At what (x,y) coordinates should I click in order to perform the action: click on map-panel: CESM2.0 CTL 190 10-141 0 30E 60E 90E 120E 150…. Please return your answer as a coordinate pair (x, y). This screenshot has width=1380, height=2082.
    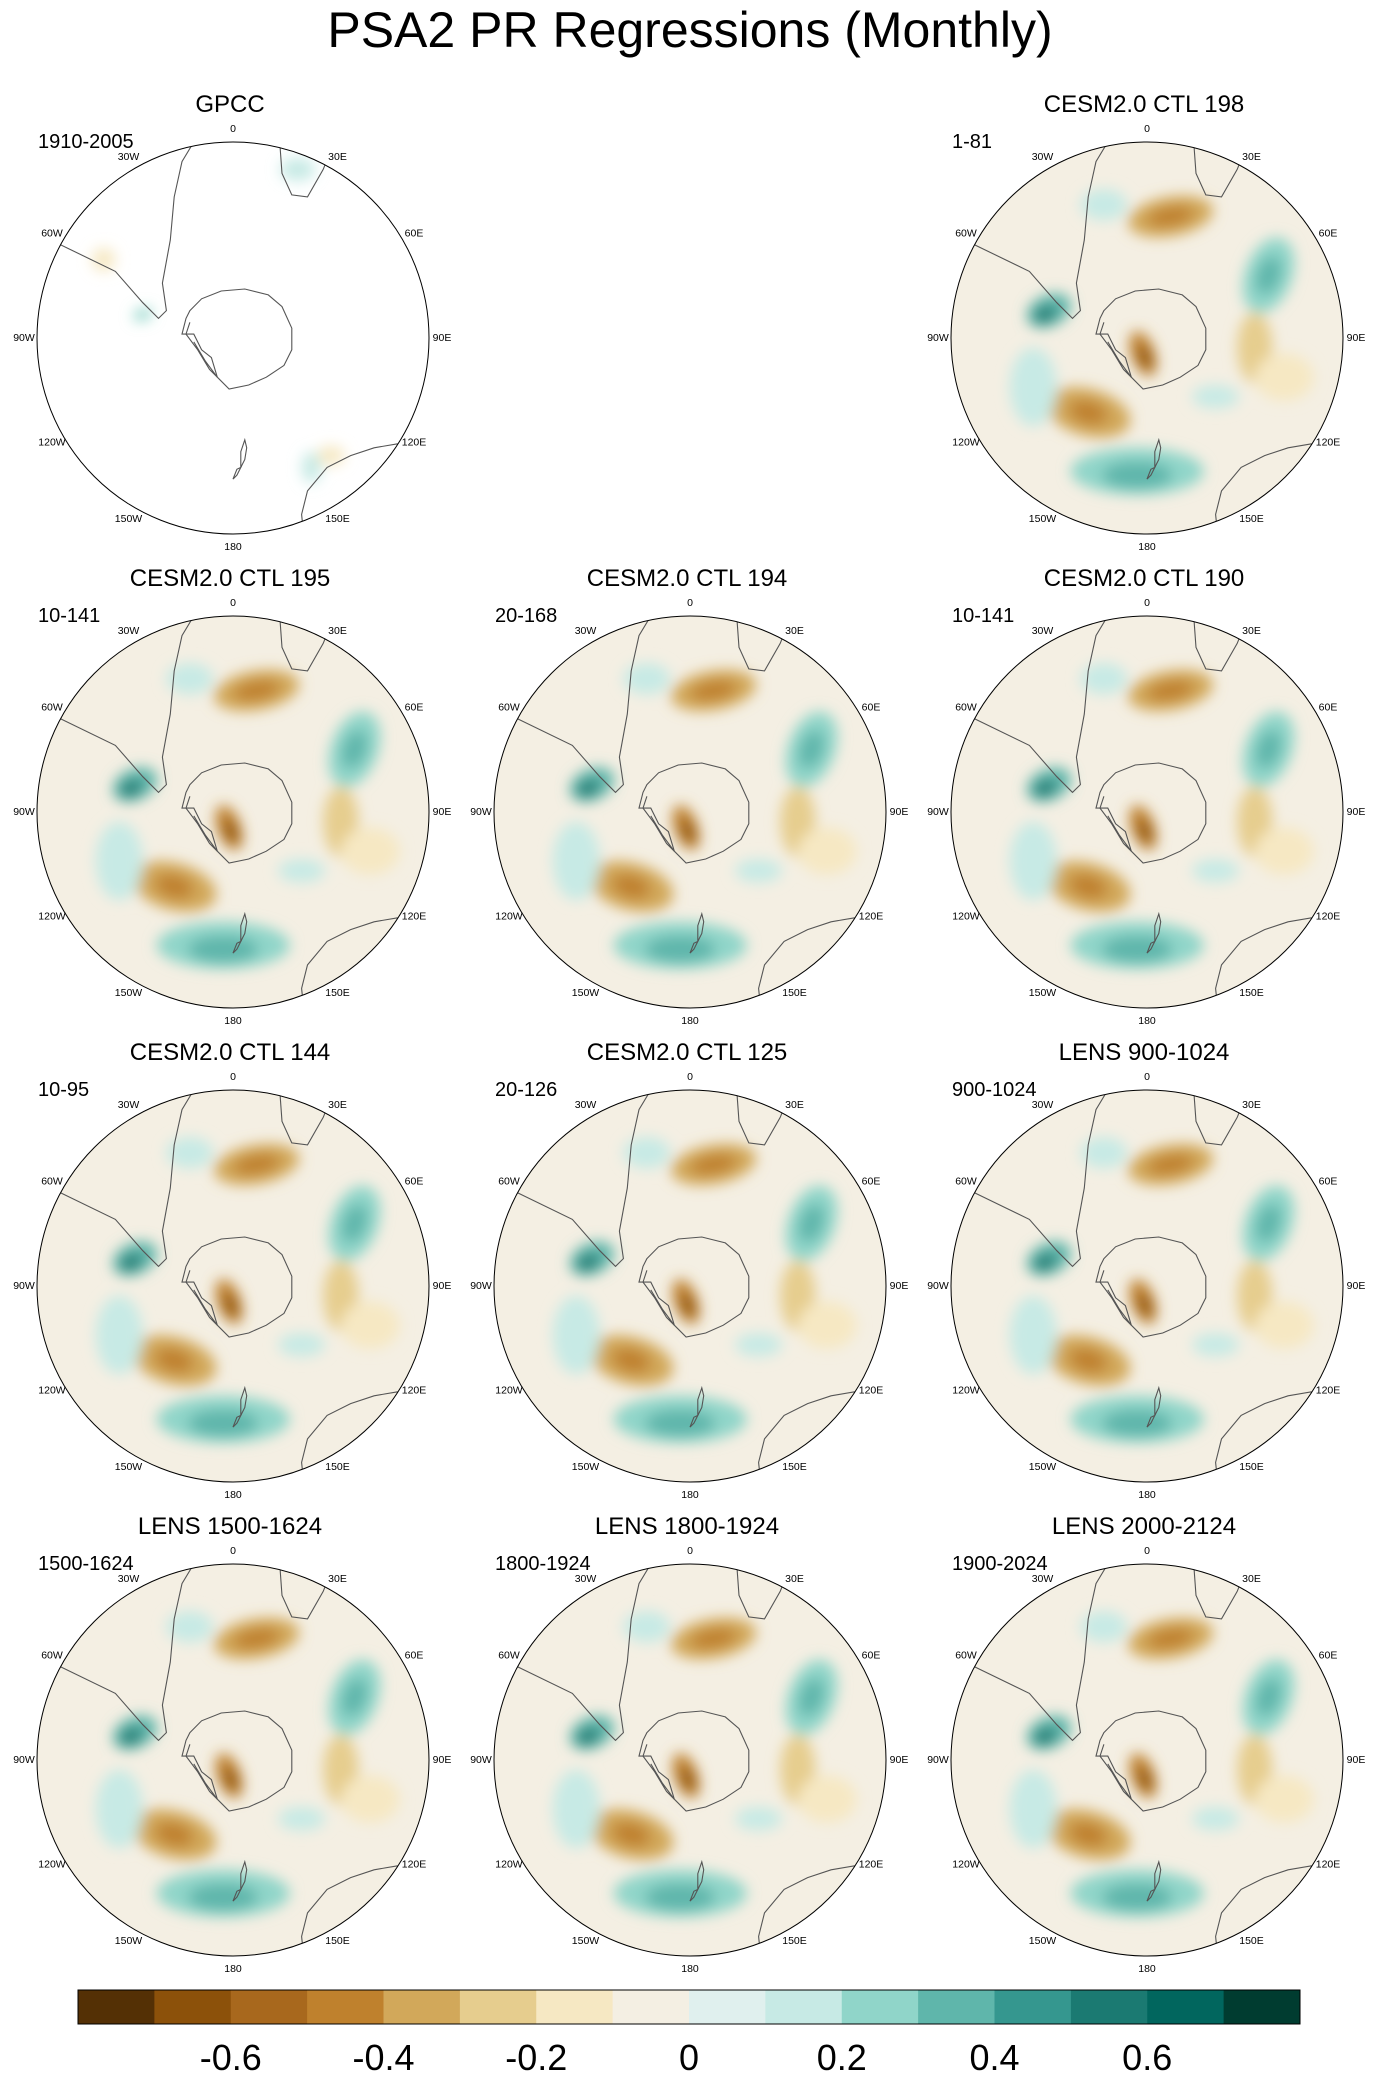
    Looking at the image, I should click on (1144, 750).